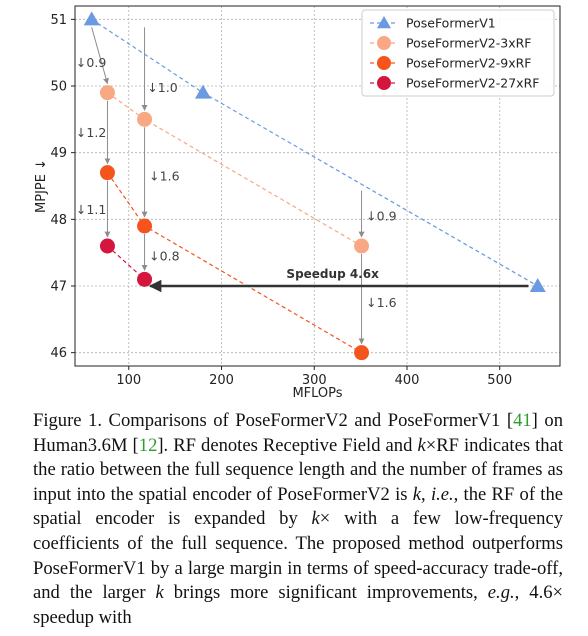  I want to click on x-tick-label: 500, so click(499, 380).